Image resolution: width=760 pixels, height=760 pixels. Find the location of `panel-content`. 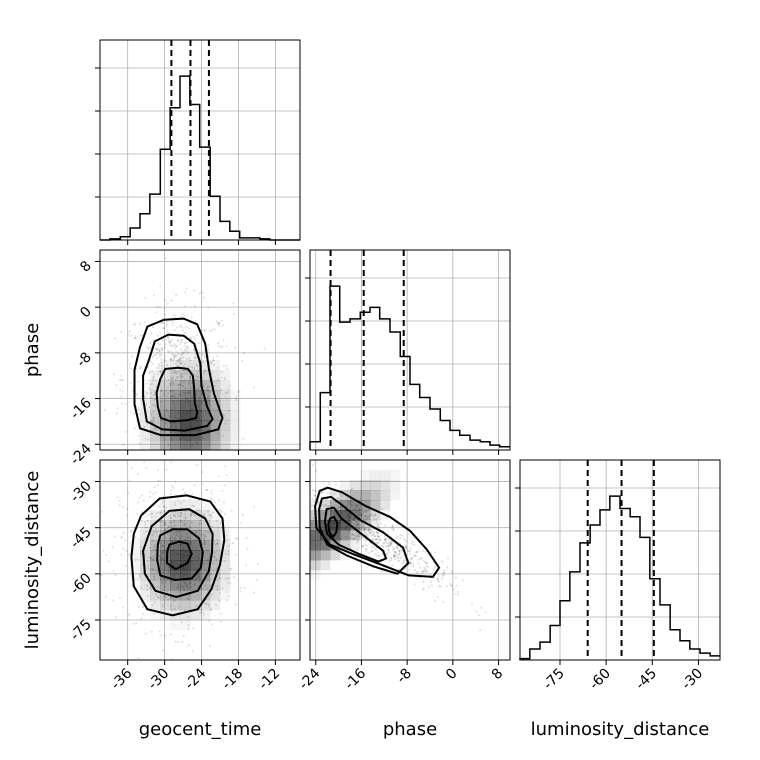

panel-content is located at coordinates (379, 548).